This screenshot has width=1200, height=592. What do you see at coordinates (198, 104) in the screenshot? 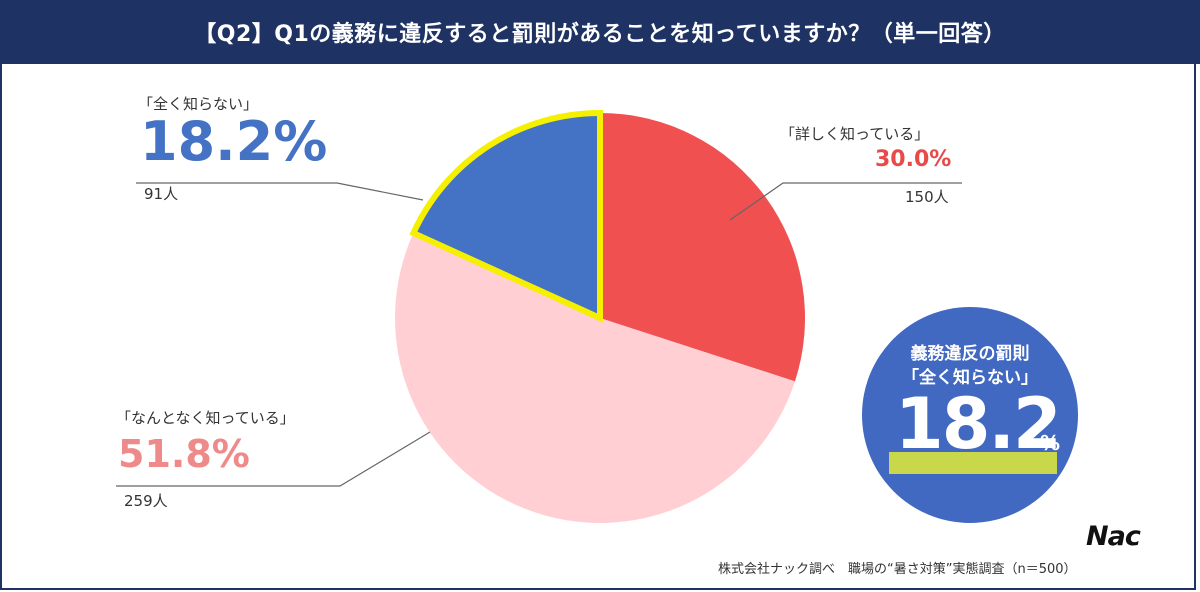
I see `slice-name: 「全く知らない」` at bounding box center [198, 104].